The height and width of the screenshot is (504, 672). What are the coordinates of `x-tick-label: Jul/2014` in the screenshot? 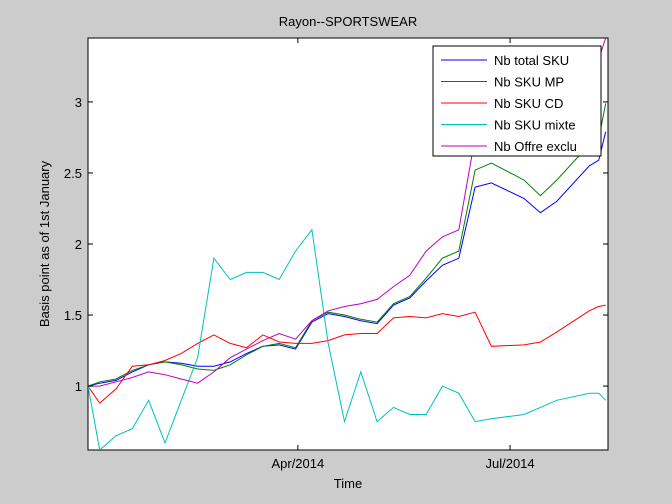 It's located at (509, 463).